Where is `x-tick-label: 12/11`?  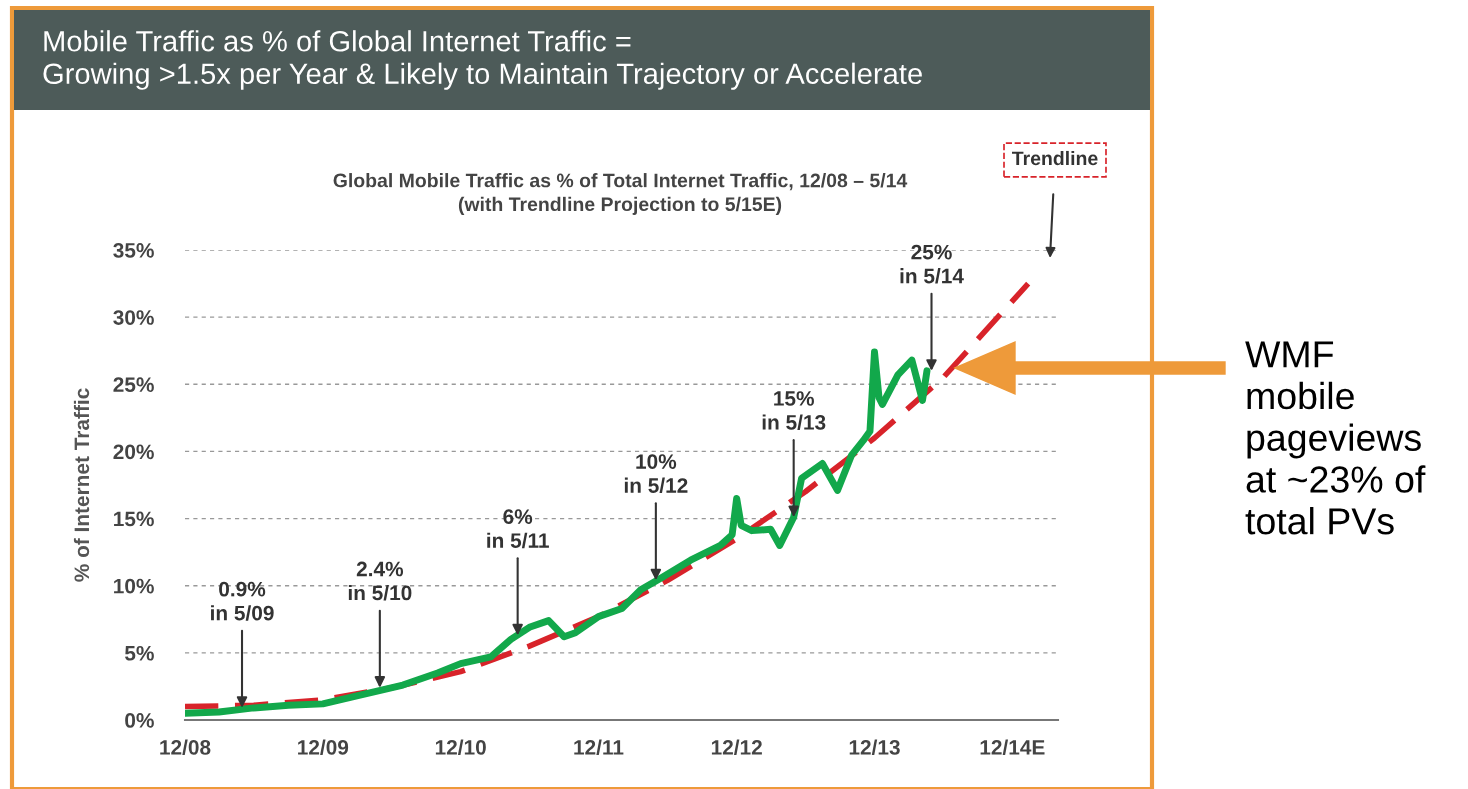
x-tick-label: 12/11 is located at coordinates (599, 747).